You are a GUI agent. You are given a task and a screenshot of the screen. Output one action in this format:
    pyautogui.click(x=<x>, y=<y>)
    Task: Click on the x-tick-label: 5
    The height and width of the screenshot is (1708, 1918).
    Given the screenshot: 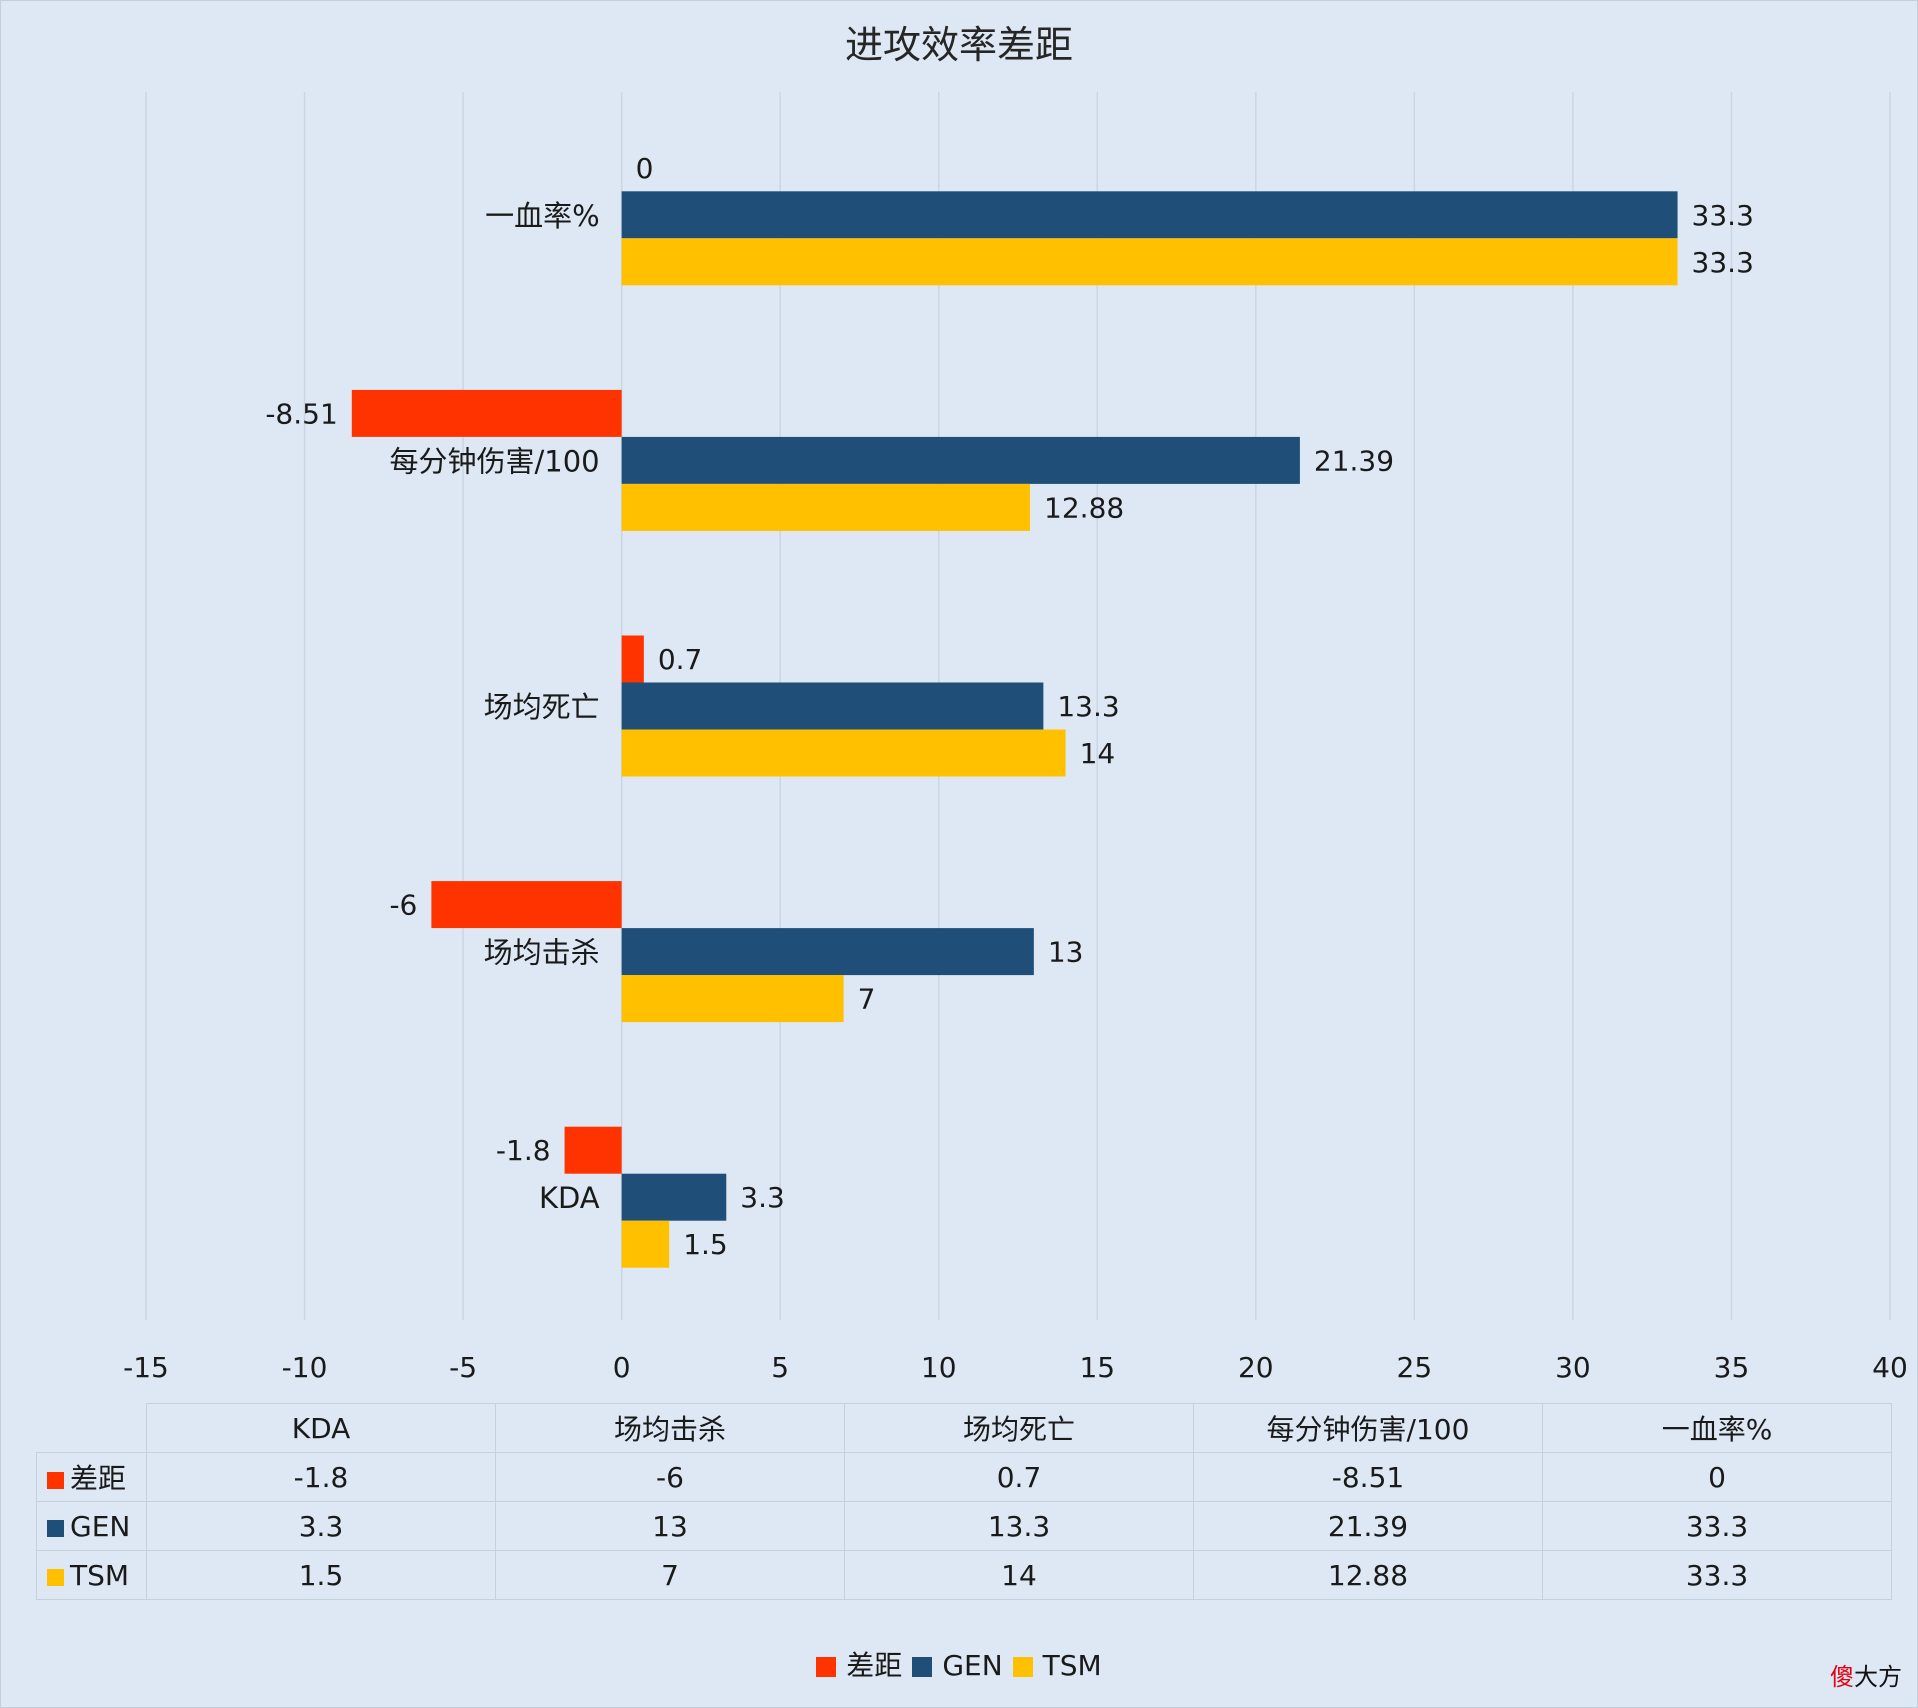 What is the action you would take?
    pyautogui.click(x=780, y=1367)
    